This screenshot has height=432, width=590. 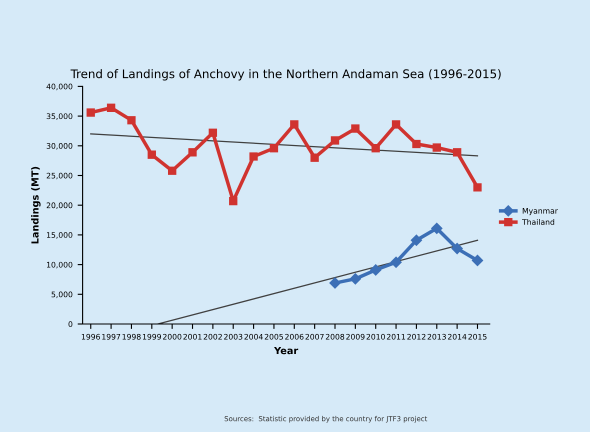 I want to click on chart-title: Trend of Landings of Anchovy in the Northern Andaman Sea (1996-2015), so click(x=285, y=75).